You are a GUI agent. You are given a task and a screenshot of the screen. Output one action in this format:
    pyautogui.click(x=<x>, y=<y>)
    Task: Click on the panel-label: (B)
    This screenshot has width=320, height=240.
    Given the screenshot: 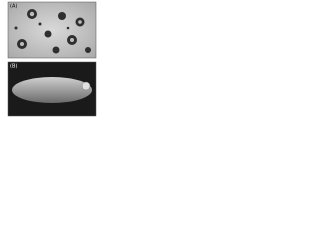 What is the action you would take?
    pyautogui.click(x=13, y=67)
    